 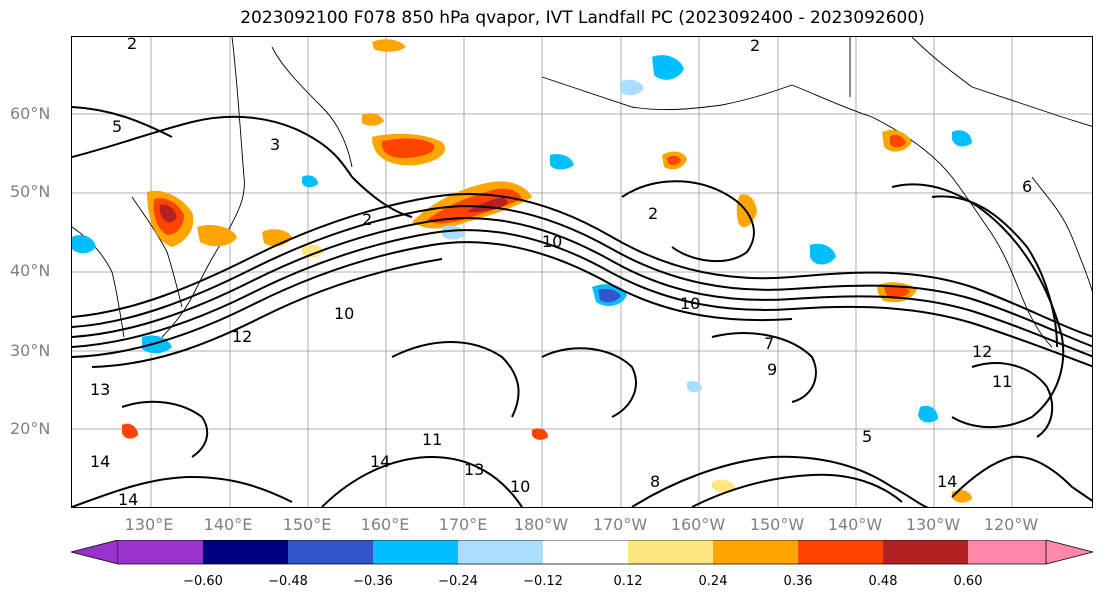 What do you see at coordinates (149, 524) in the screenshot?
I see `lon-label-130e: 130°E` at bounding box center [149, 524].